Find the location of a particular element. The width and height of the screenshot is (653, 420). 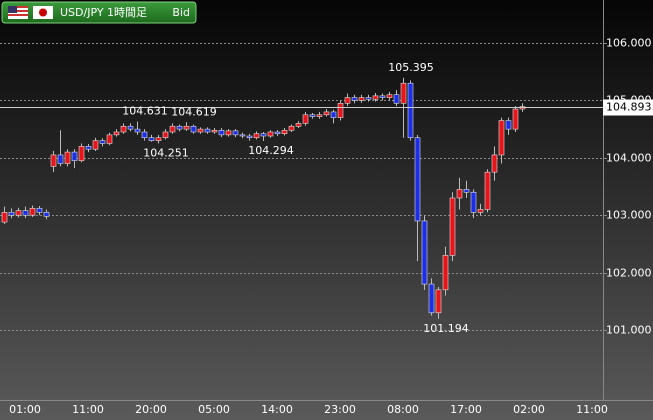

price-label: 104.893 is located at coordinates (629, 107).